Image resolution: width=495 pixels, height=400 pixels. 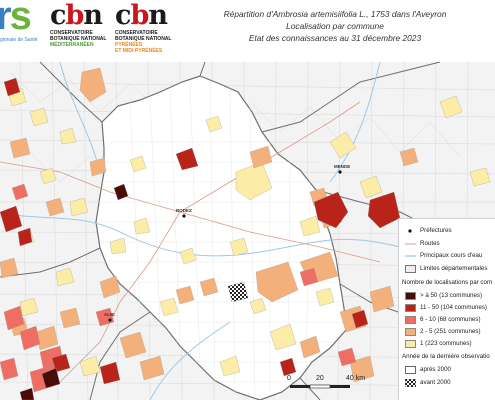 I want to click on after-2000-swatch-icon, so click(x=410, y=370).